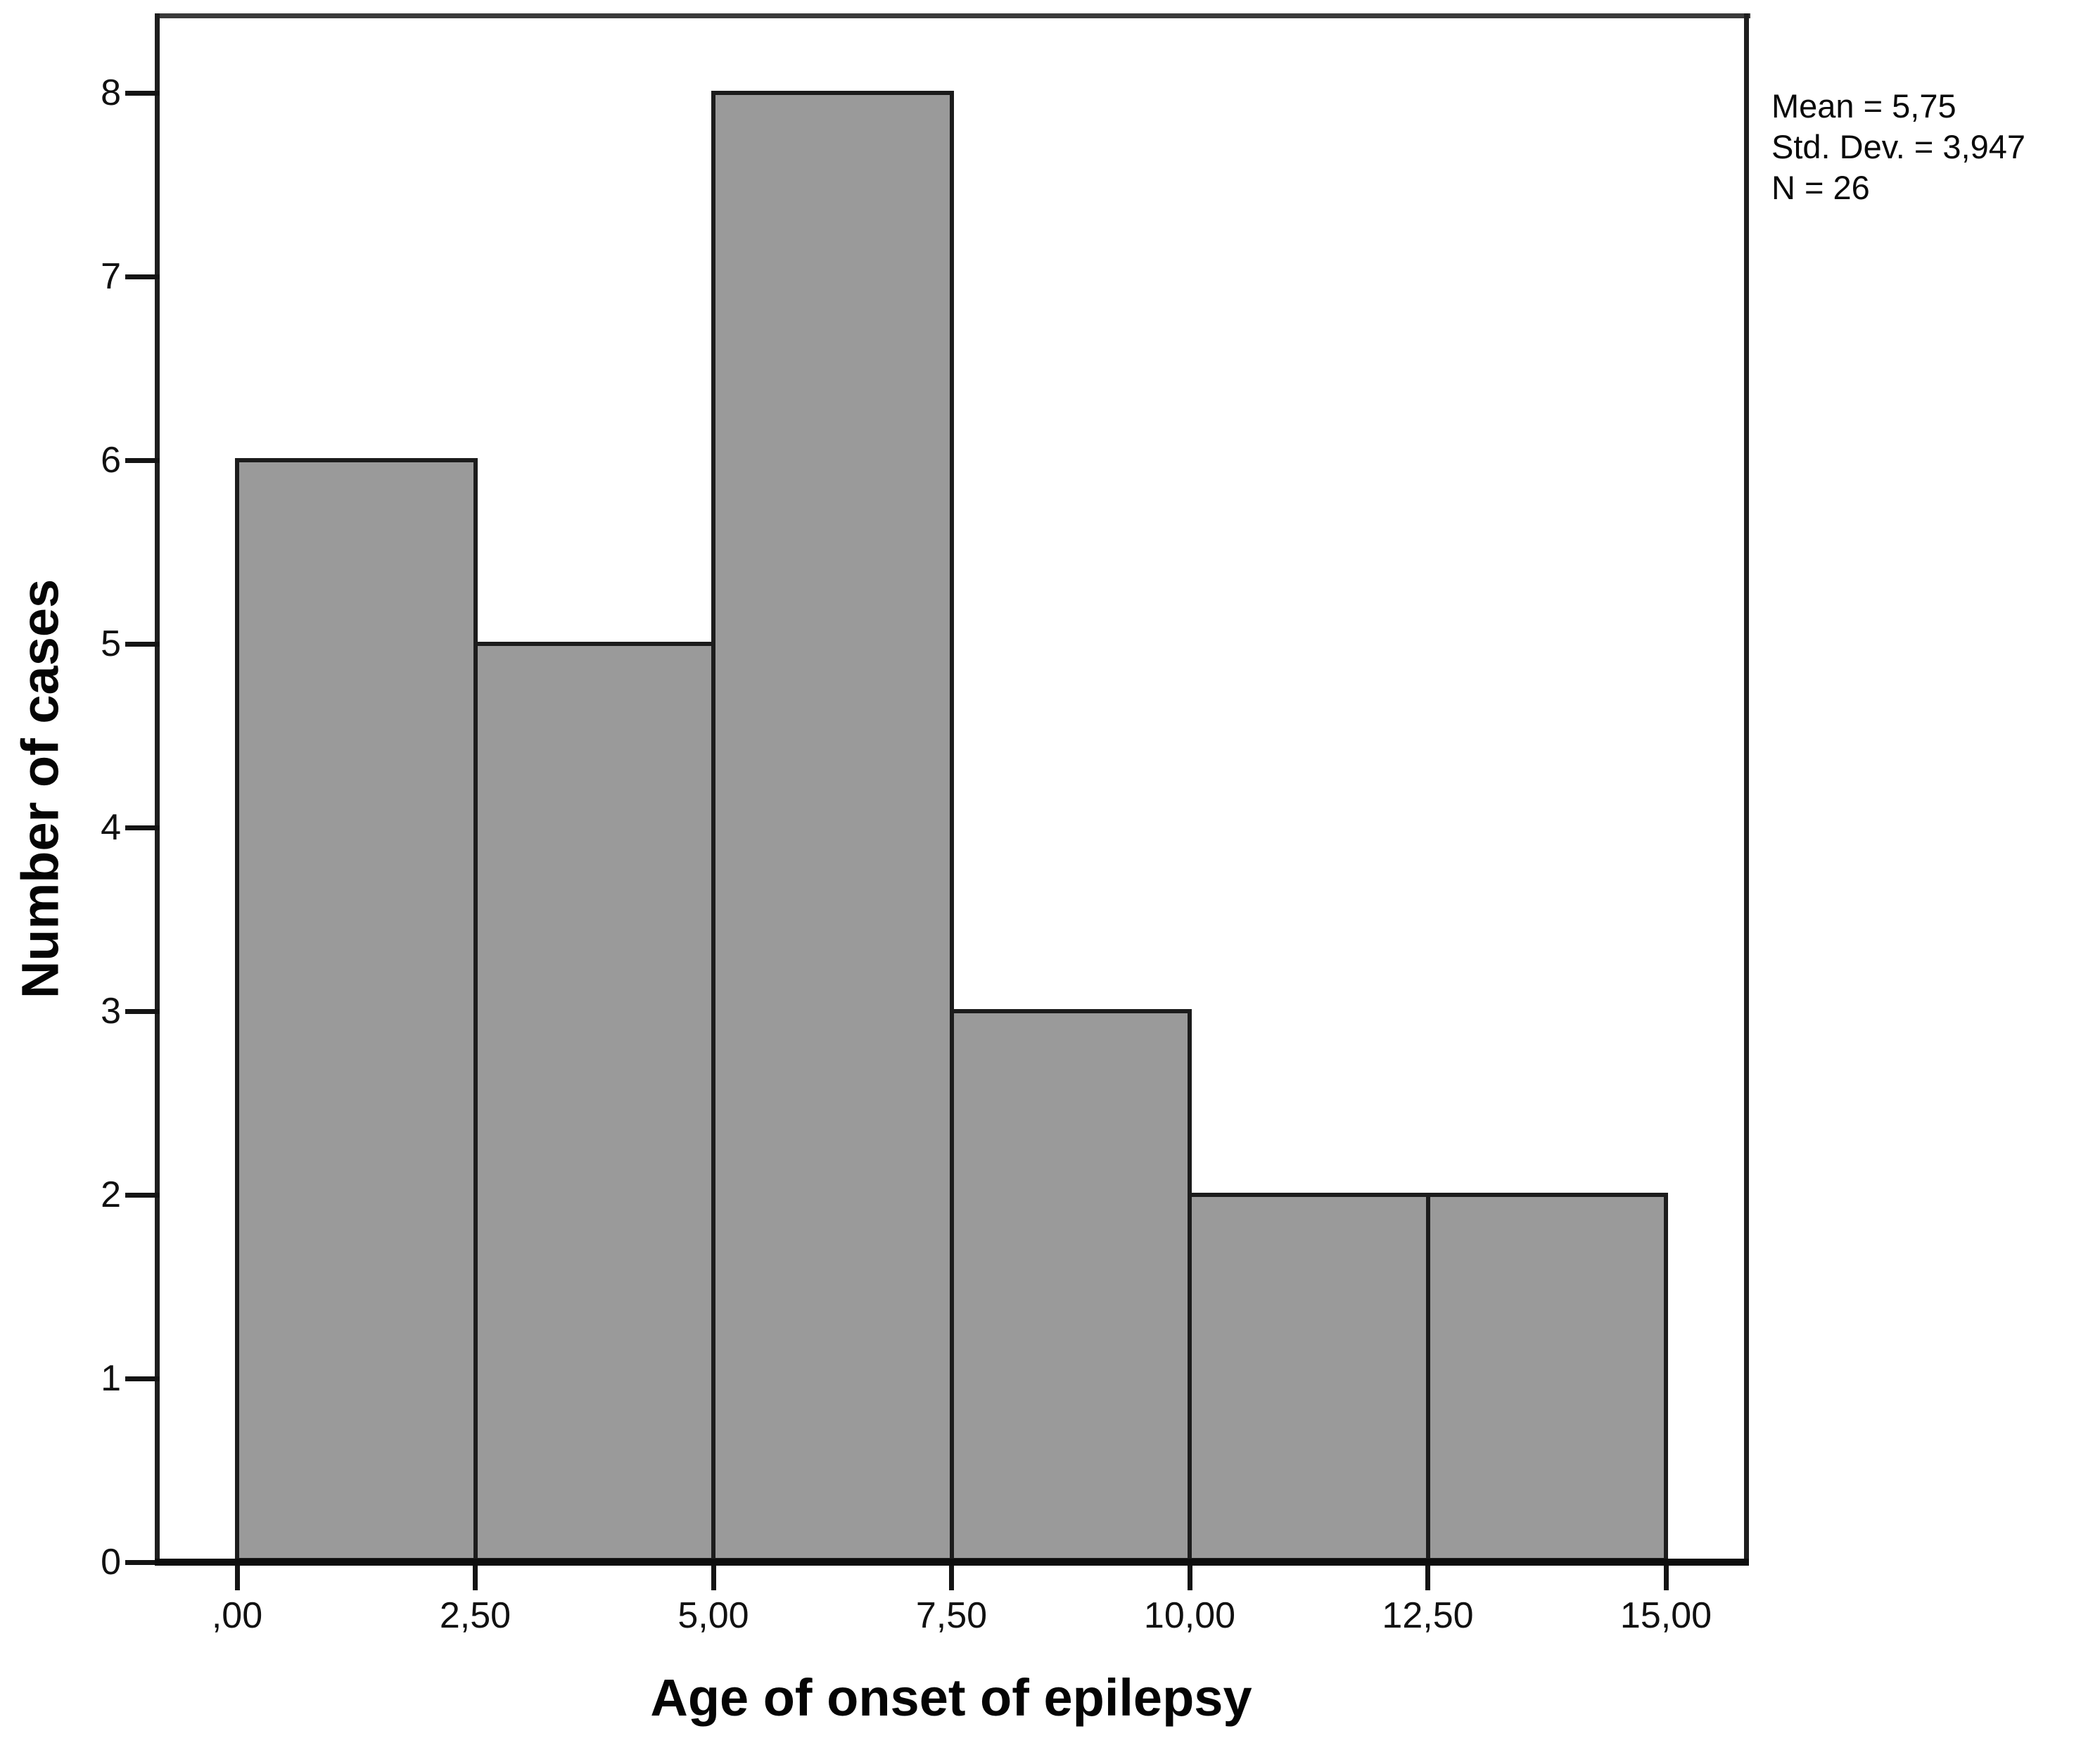 The image size is (2100, 1743). I want to click on stats-stddev: Std. Dev. = 3,947, so click(1898, 147).